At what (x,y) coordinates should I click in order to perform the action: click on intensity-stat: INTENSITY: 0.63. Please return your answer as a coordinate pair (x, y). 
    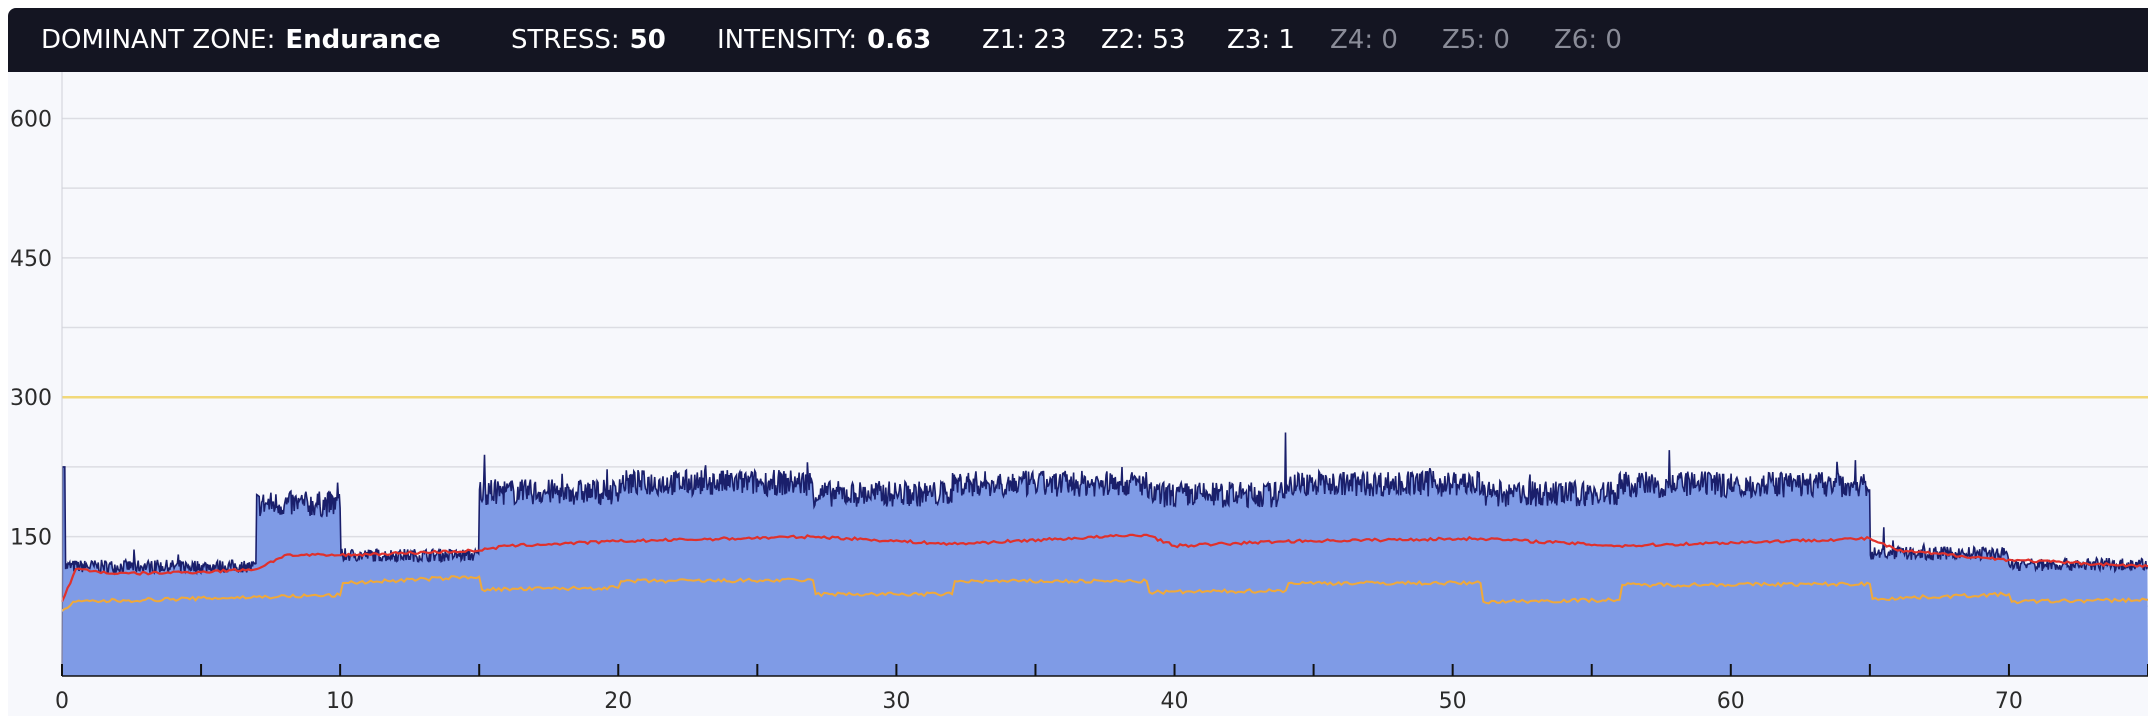
    Looking at the image, I should click on (824, 40).